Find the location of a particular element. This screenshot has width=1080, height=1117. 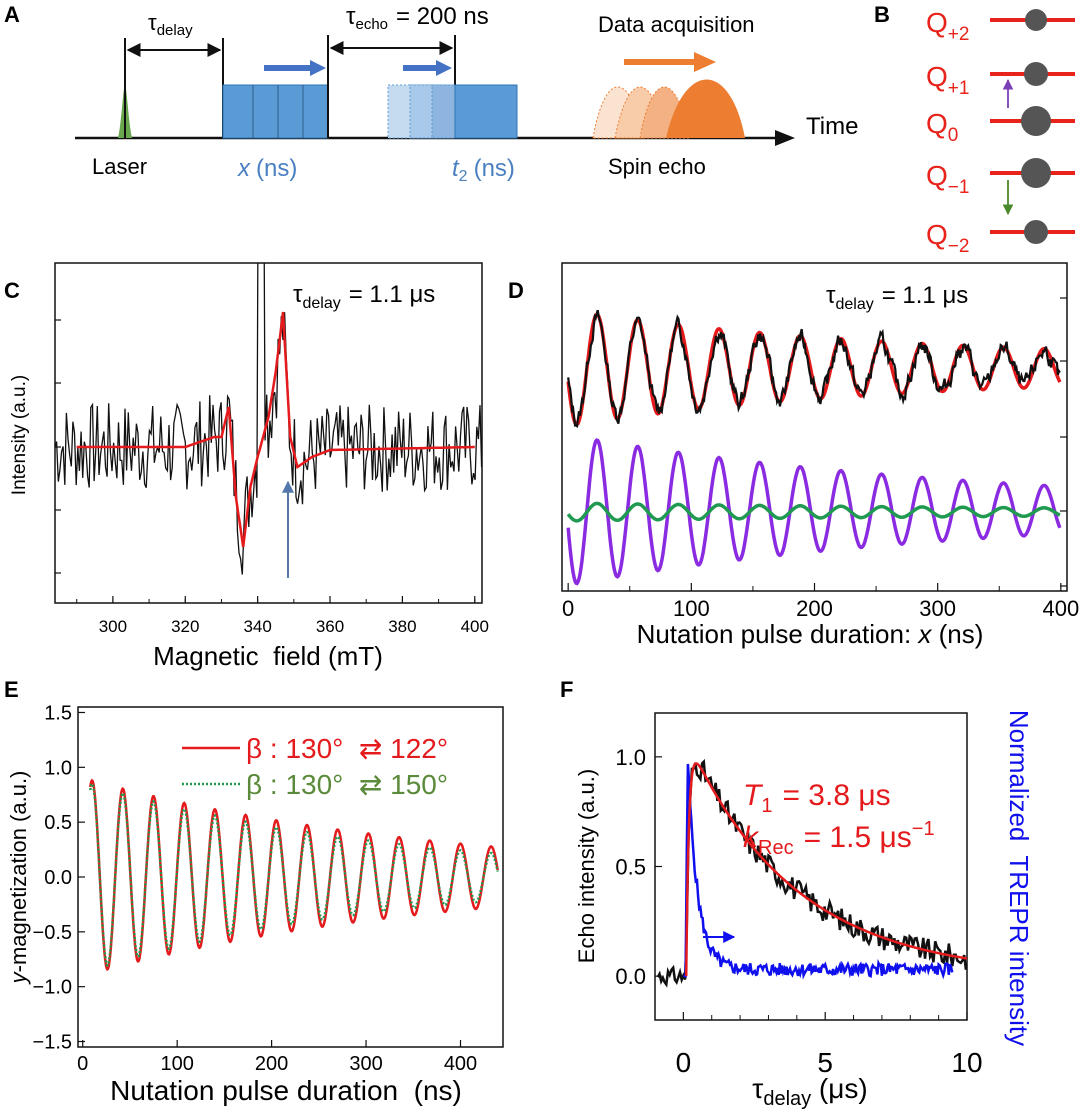

panel-b-letter: B is located at coordinates (882, 14).